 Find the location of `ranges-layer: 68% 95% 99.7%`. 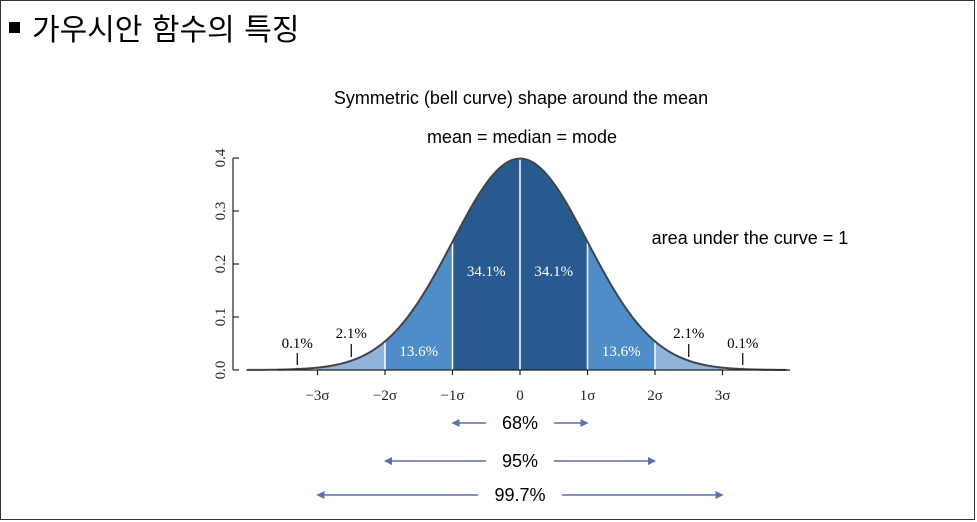

ranges-layer: 68% 95% 99.7% is located at coordinates (520, 459).